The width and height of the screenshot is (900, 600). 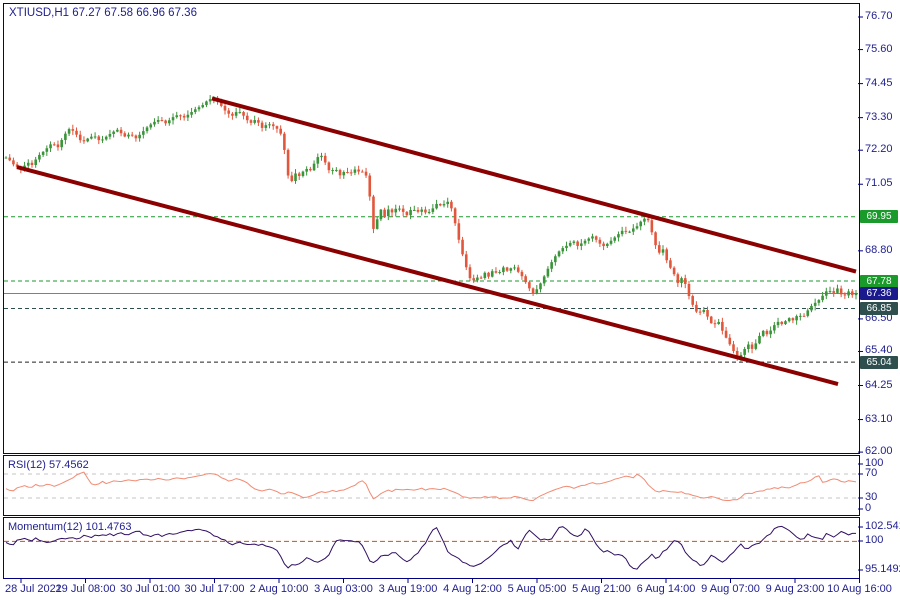 I want to click on price-axis-label: 68.80, so click(x=879, y=249).